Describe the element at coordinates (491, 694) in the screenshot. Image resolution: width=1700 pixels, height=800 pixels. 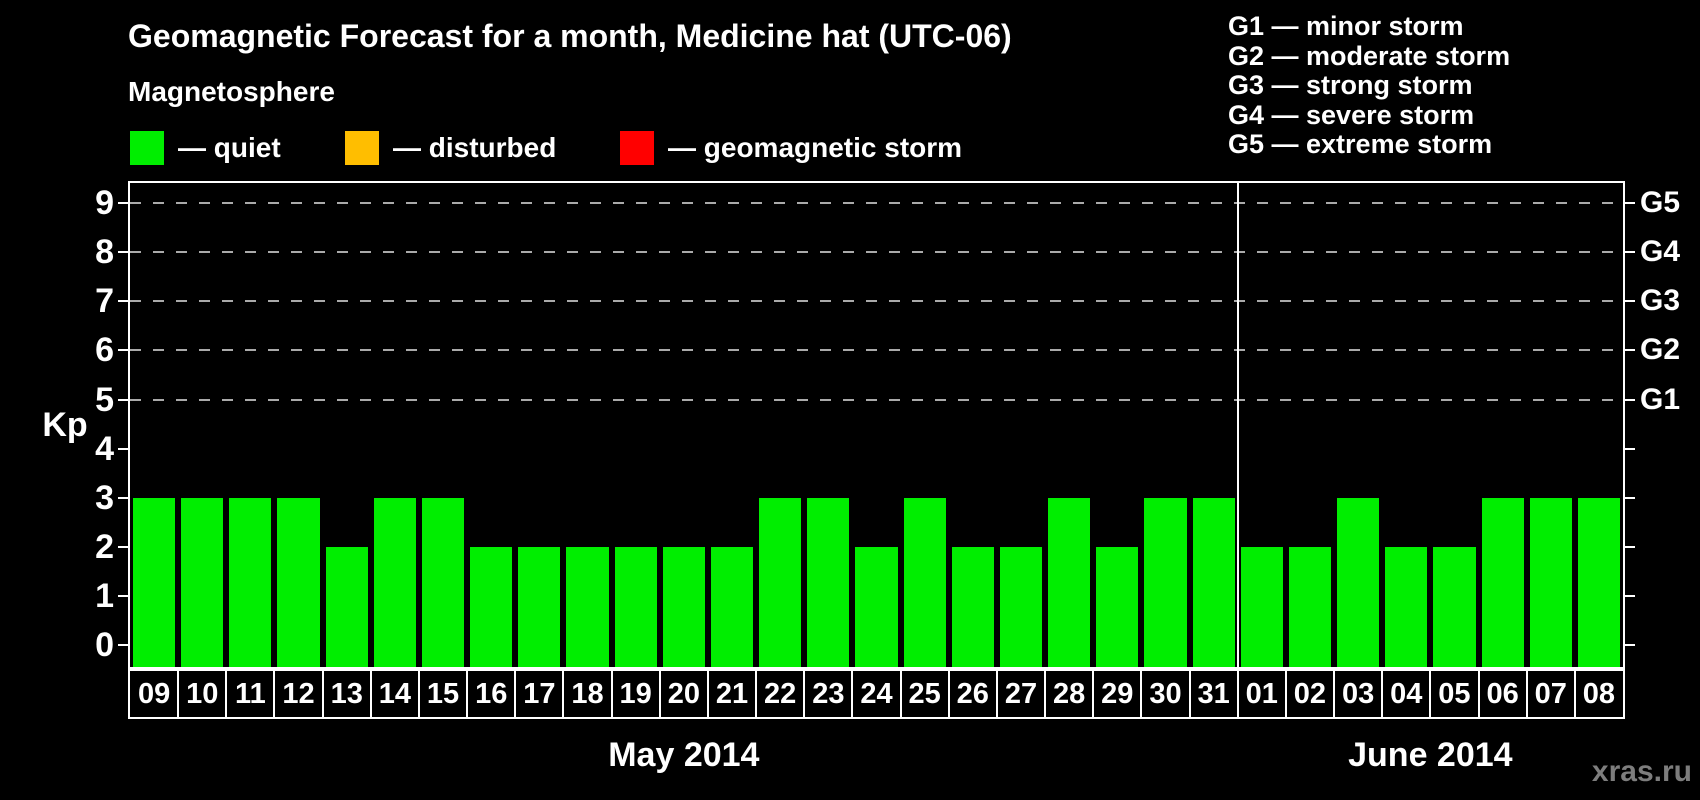
I see `day-label-16: 16` at that location.